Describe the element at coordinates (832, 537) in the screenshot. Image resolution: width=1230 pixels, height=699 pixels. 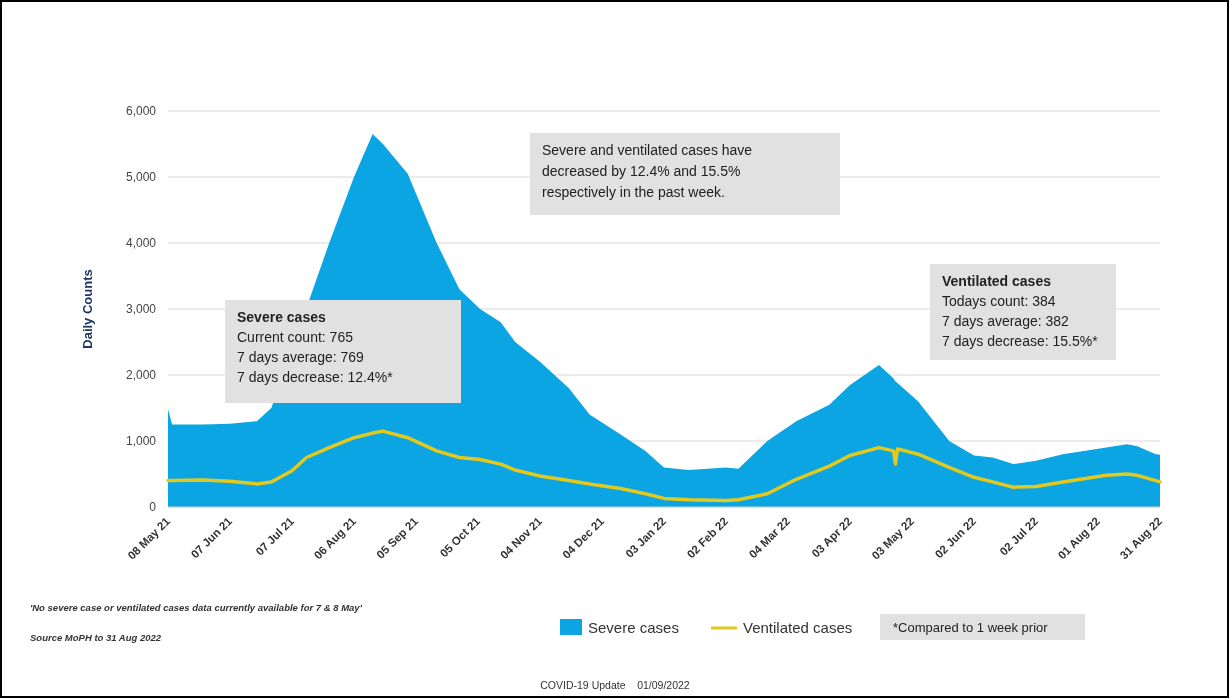
I see `x-tick-label: 03 Apr 22` at that location.